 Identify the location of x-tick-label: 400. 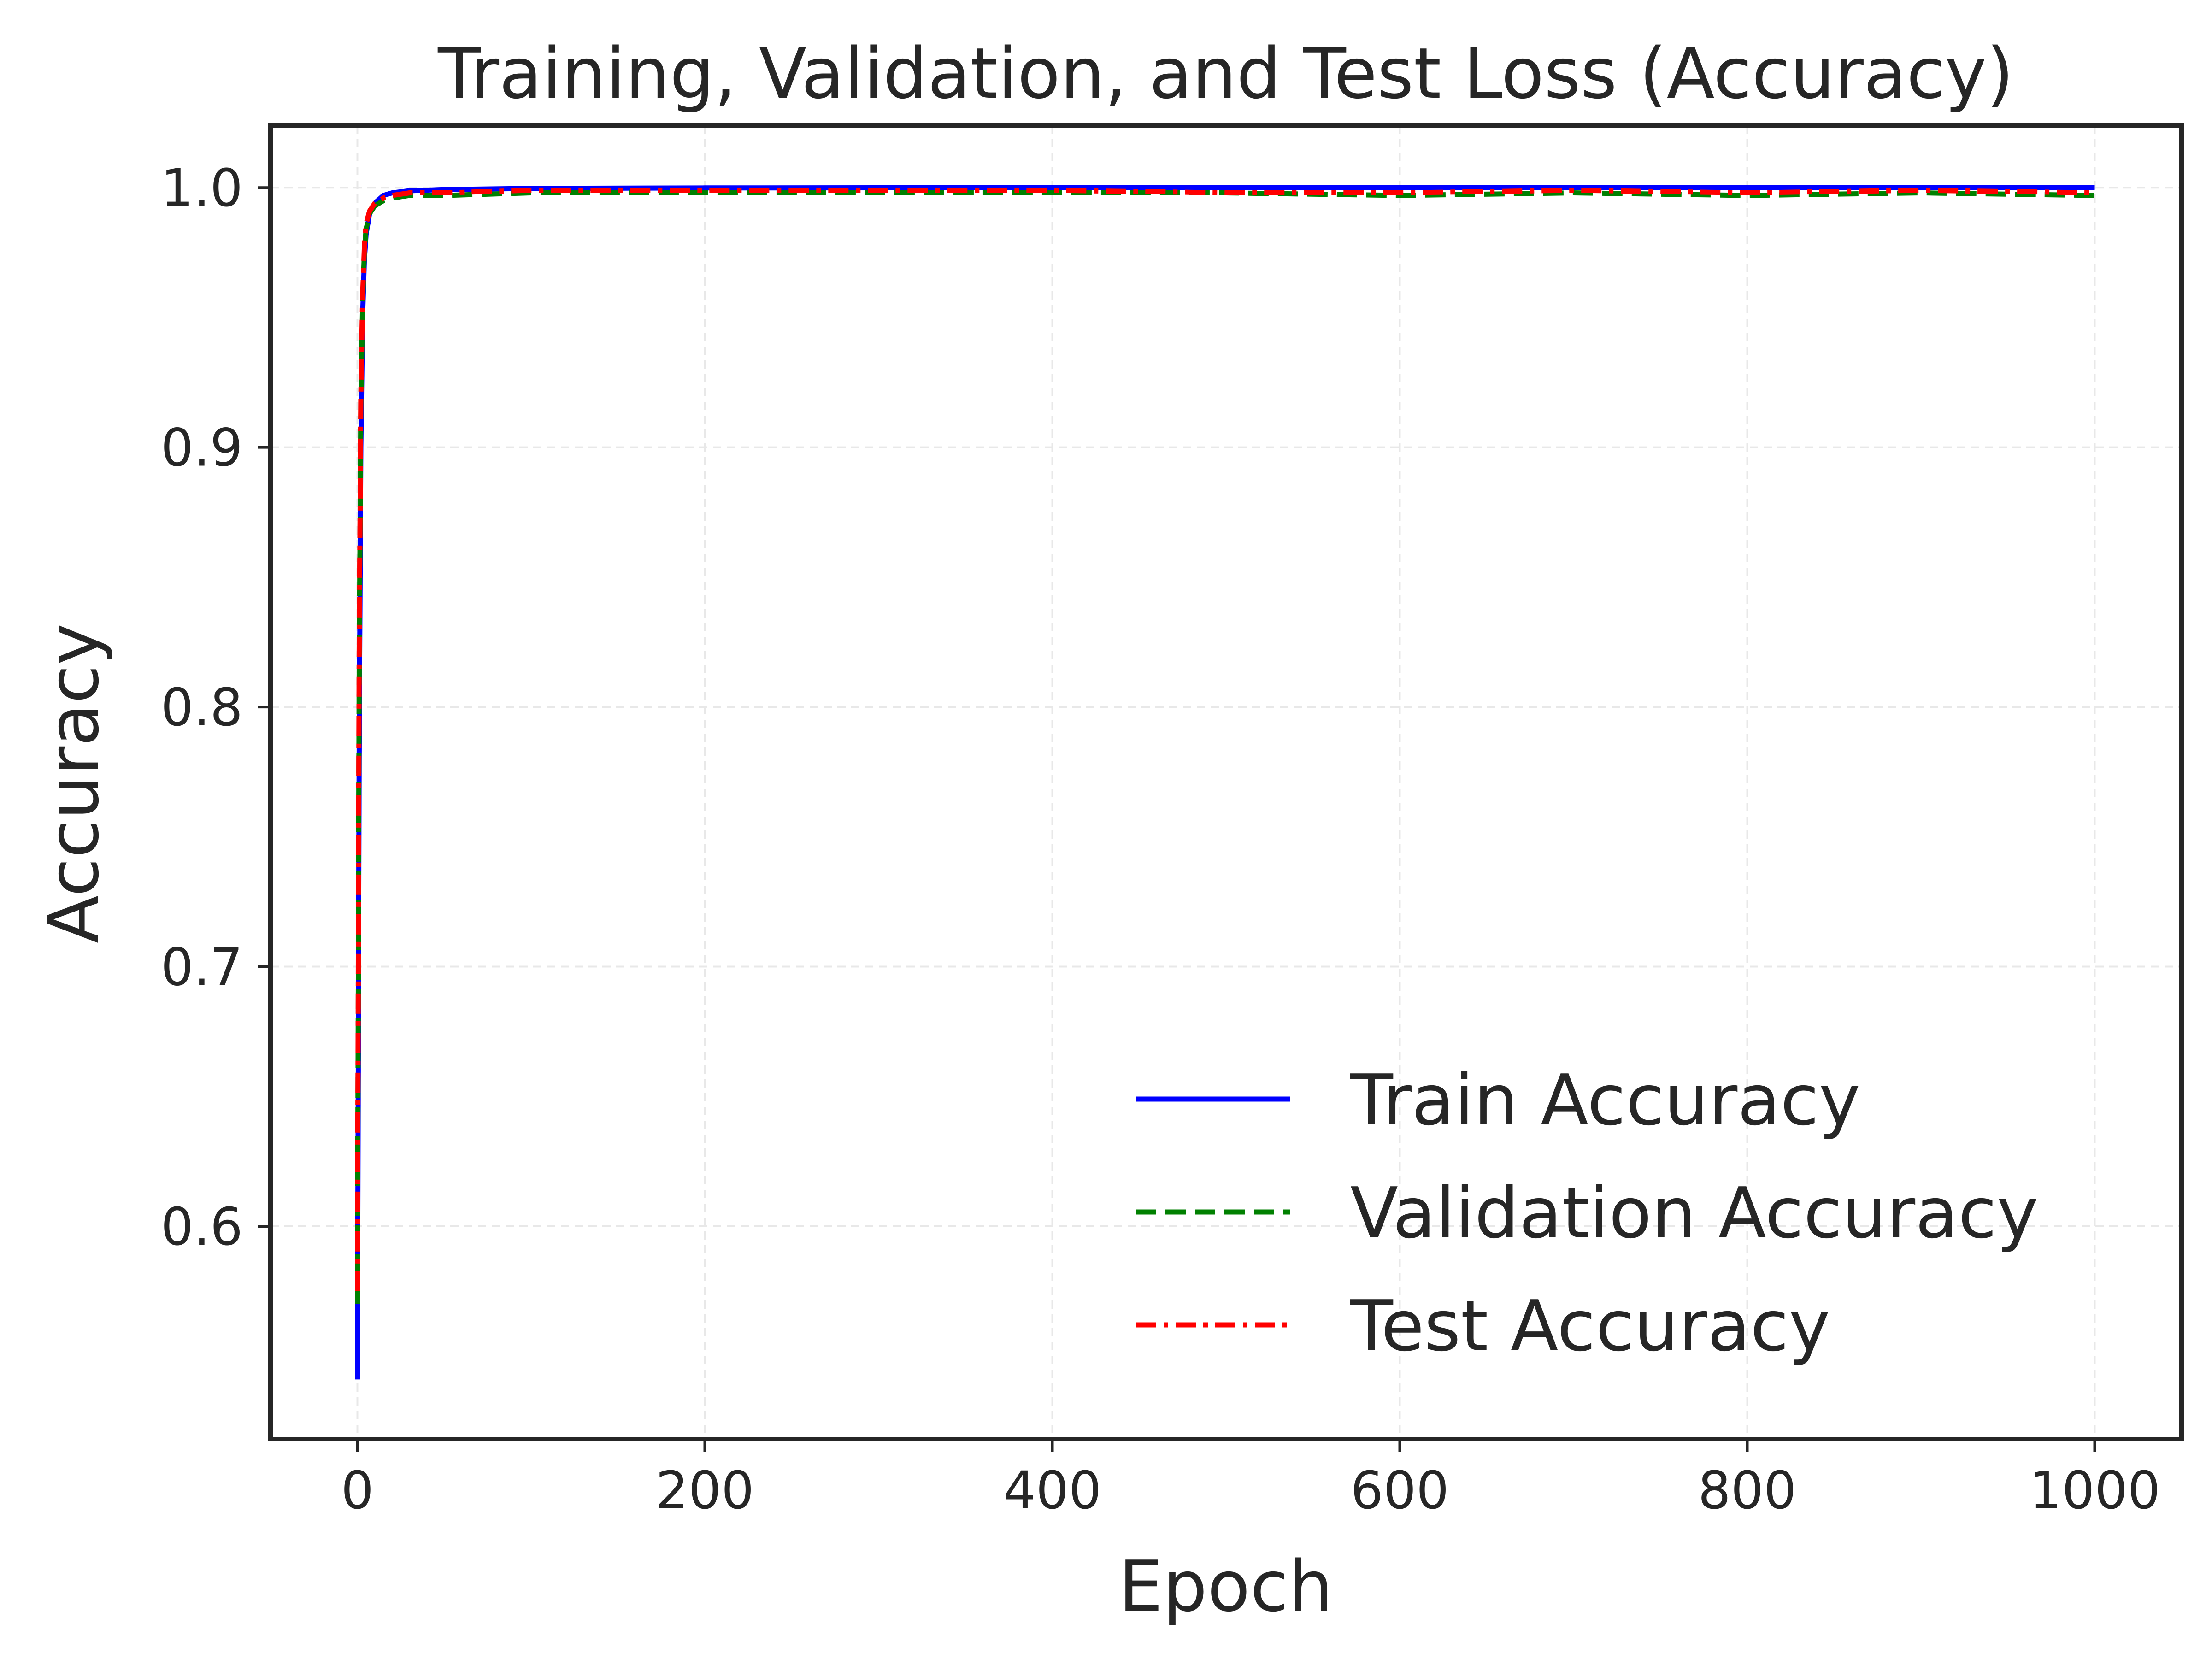
(1052, 1491).